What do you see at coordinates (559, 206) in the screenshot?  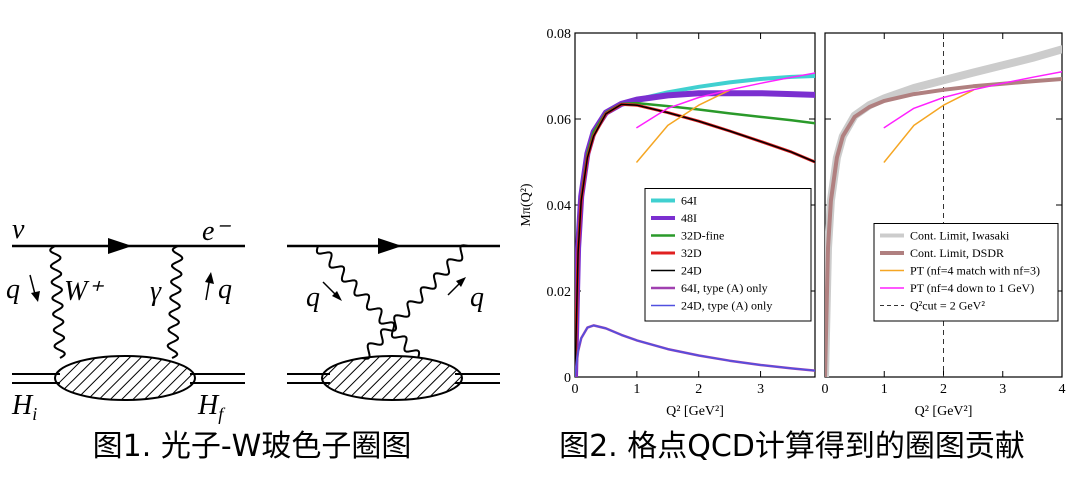 I see `y-tick-label: 0.04` at bounding box center [559, 206].